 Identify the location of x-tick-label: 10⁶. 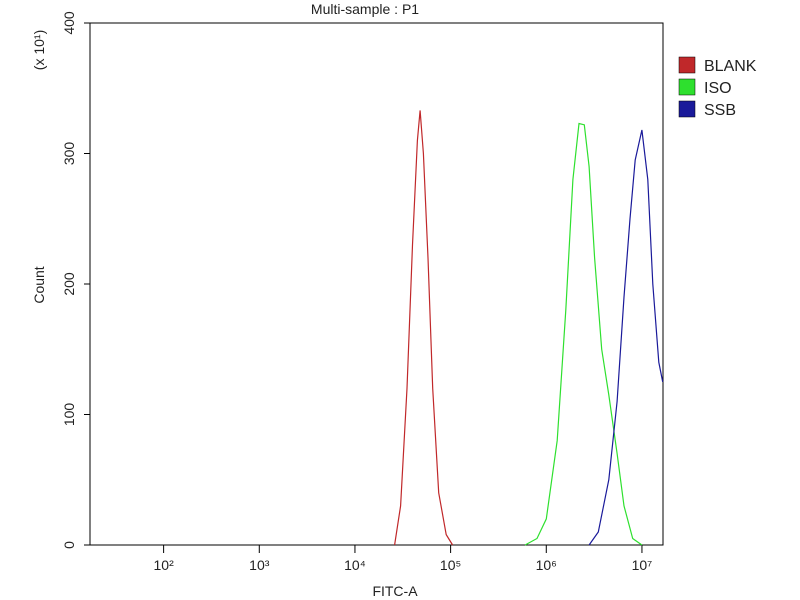
(546, 565).